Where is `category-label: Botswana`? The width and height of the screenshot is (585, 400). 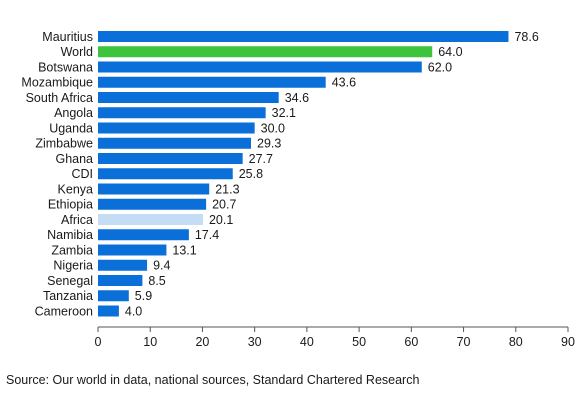
category-label: Botswana is located at coordinates (65, 67).